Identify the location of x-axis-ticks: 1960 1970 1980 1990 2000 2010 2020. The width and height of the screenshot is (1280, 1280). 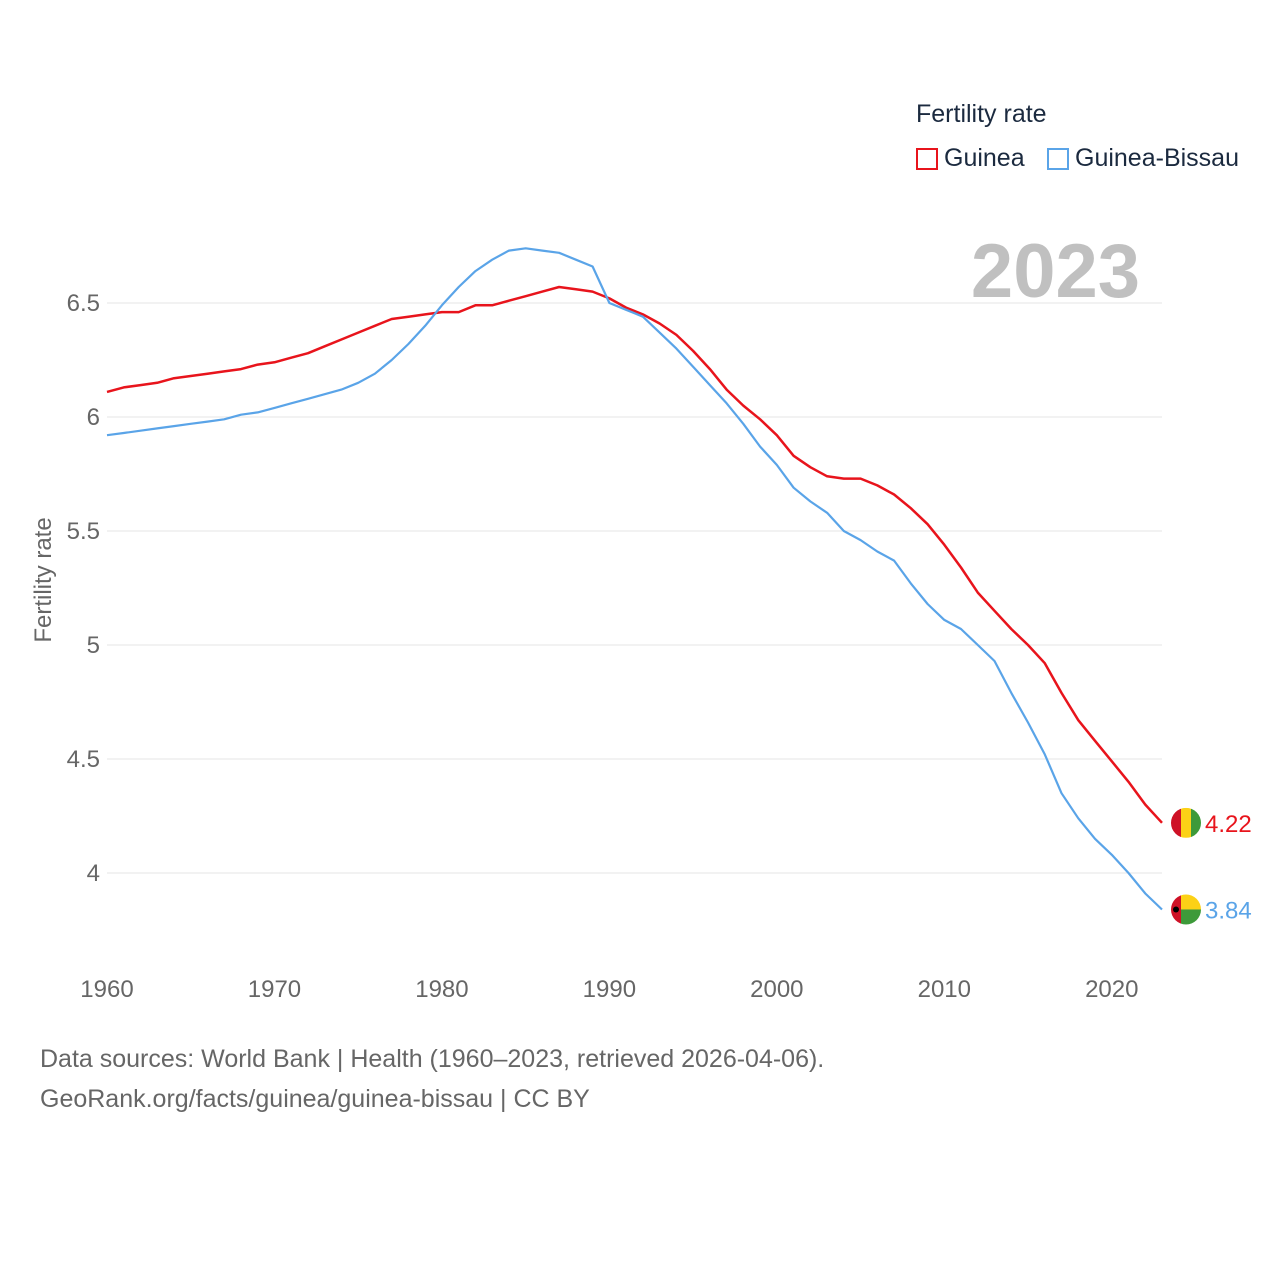
(609, 989).